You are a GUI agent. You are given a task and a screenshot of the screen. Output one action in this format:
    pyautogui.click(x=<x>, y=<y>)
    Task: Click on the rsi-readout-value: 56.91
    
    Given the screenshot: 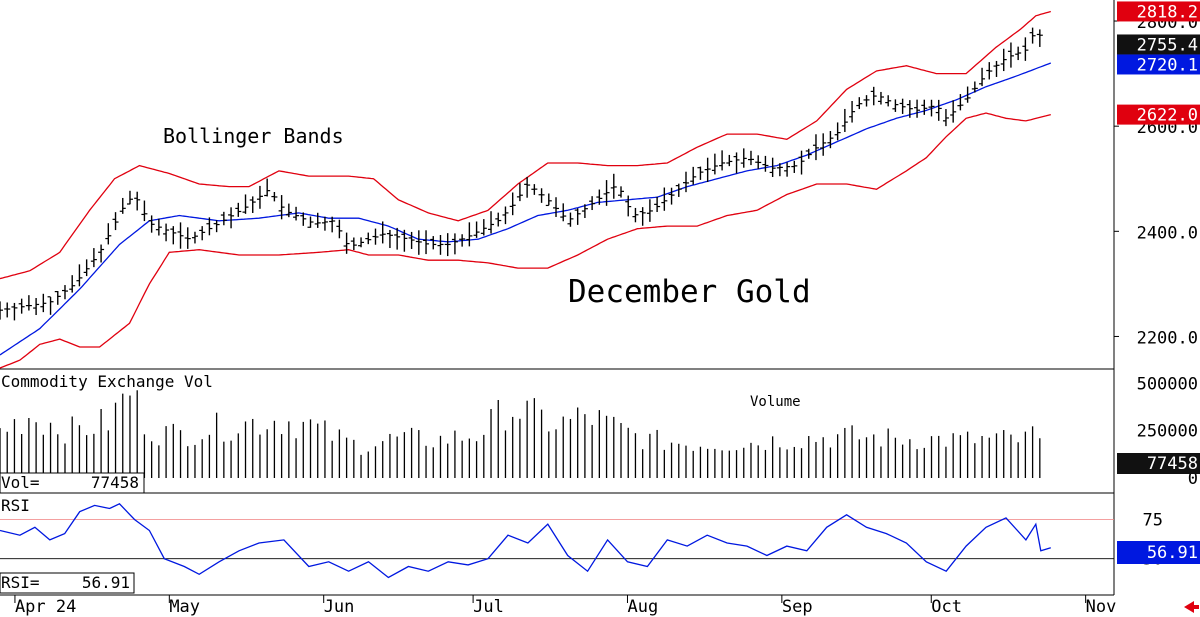 What is the action you would take?
    pyautogui.click(x=106, y=582)
    